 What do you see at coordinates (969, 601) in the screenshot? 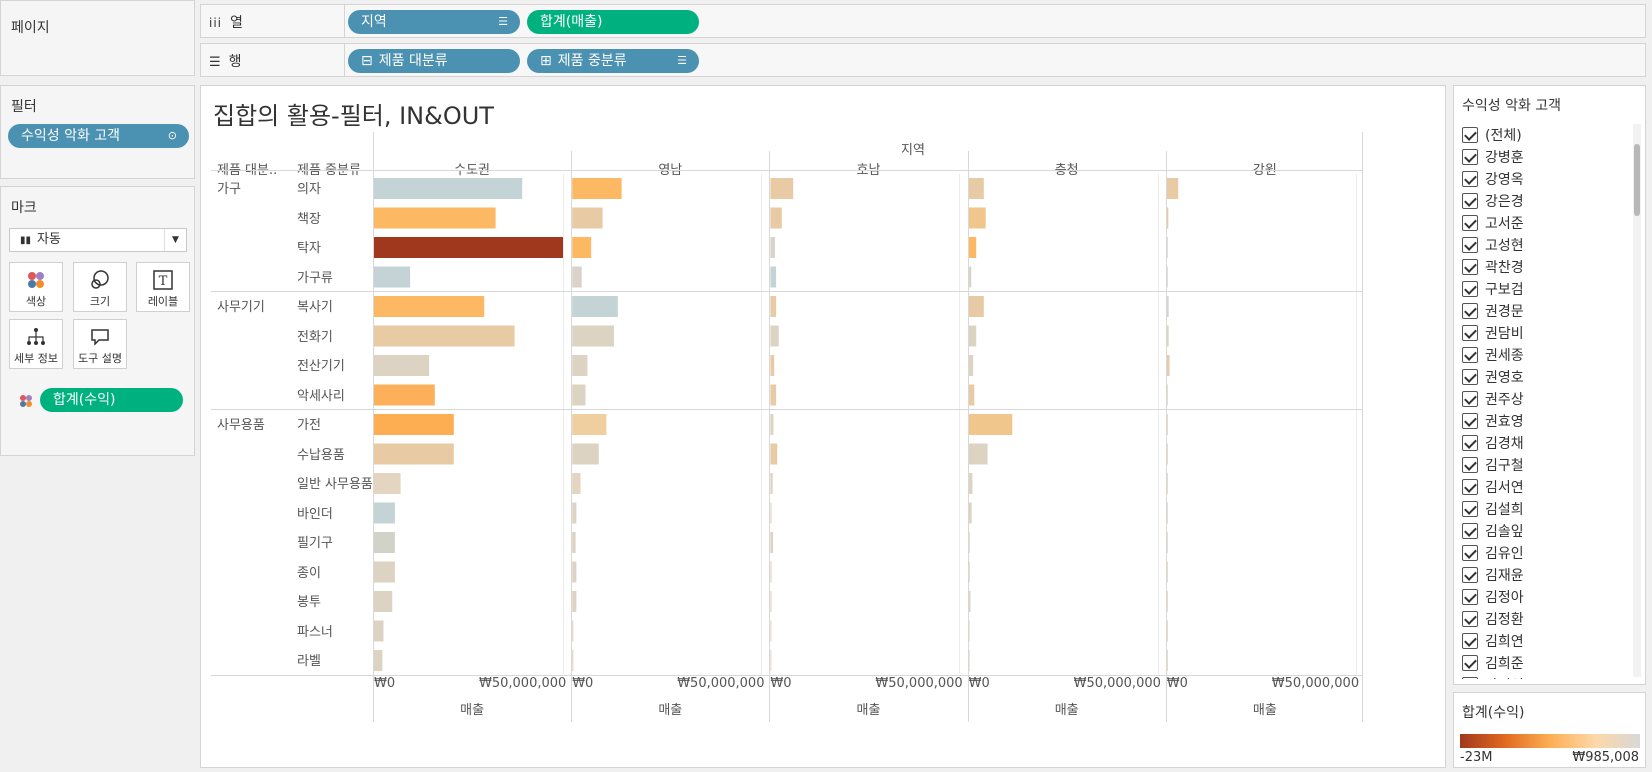
I see `bar-봉투-충청` at bounding box center [969, 601].